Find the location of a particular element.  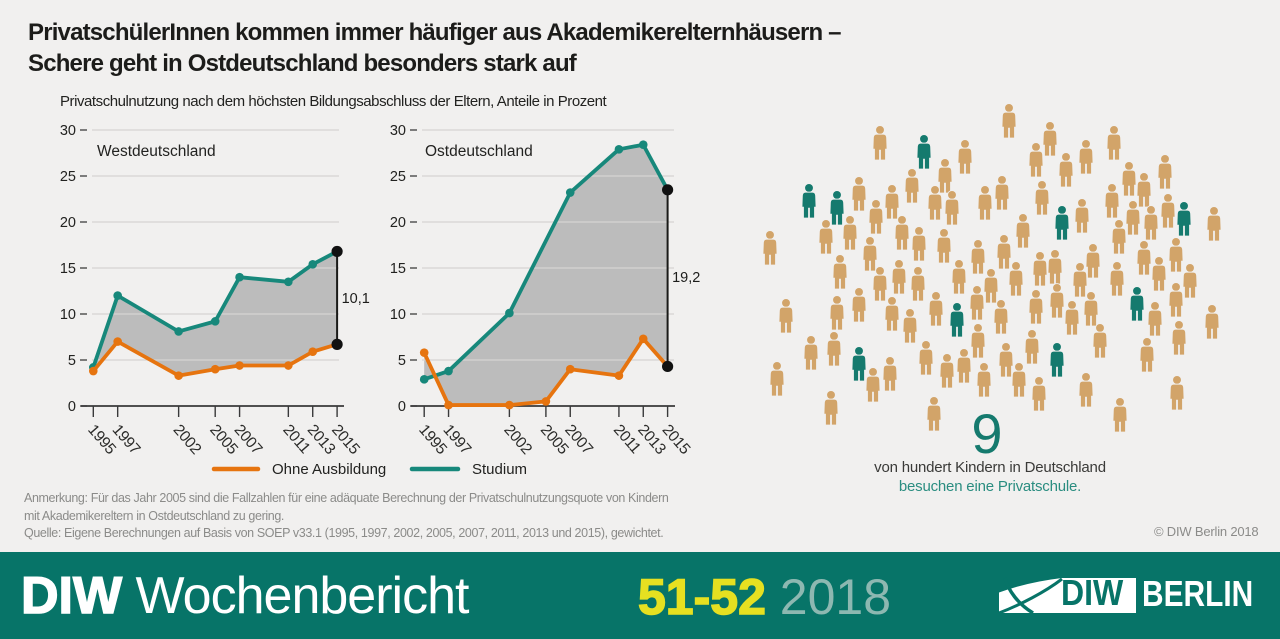

svg-text: 19,2 is located at coordinates (686, 278).